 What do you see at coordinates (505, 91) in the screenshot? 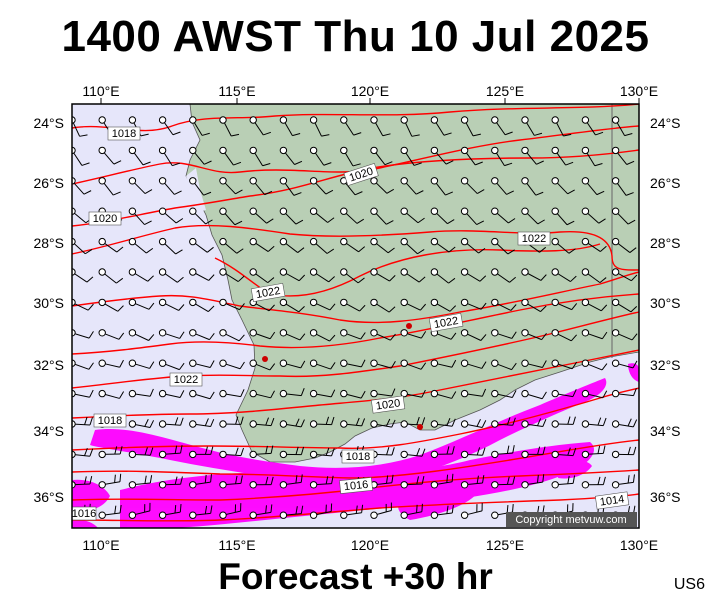
I see `lon-label-top: 125°E` at bounding box center [505, 91].